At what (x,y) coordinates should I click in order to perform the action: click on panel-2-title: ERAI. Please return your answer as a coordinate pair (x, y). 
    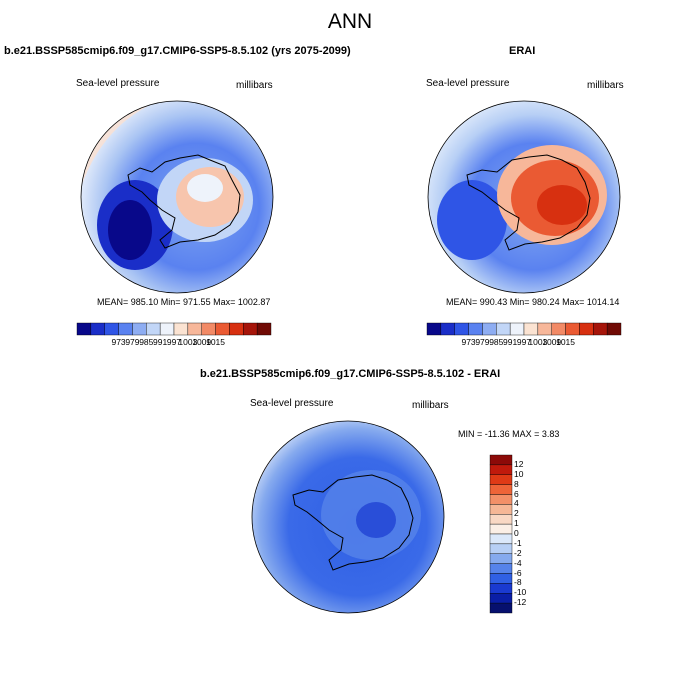
    Looking at the image, I should click on (522, 51).